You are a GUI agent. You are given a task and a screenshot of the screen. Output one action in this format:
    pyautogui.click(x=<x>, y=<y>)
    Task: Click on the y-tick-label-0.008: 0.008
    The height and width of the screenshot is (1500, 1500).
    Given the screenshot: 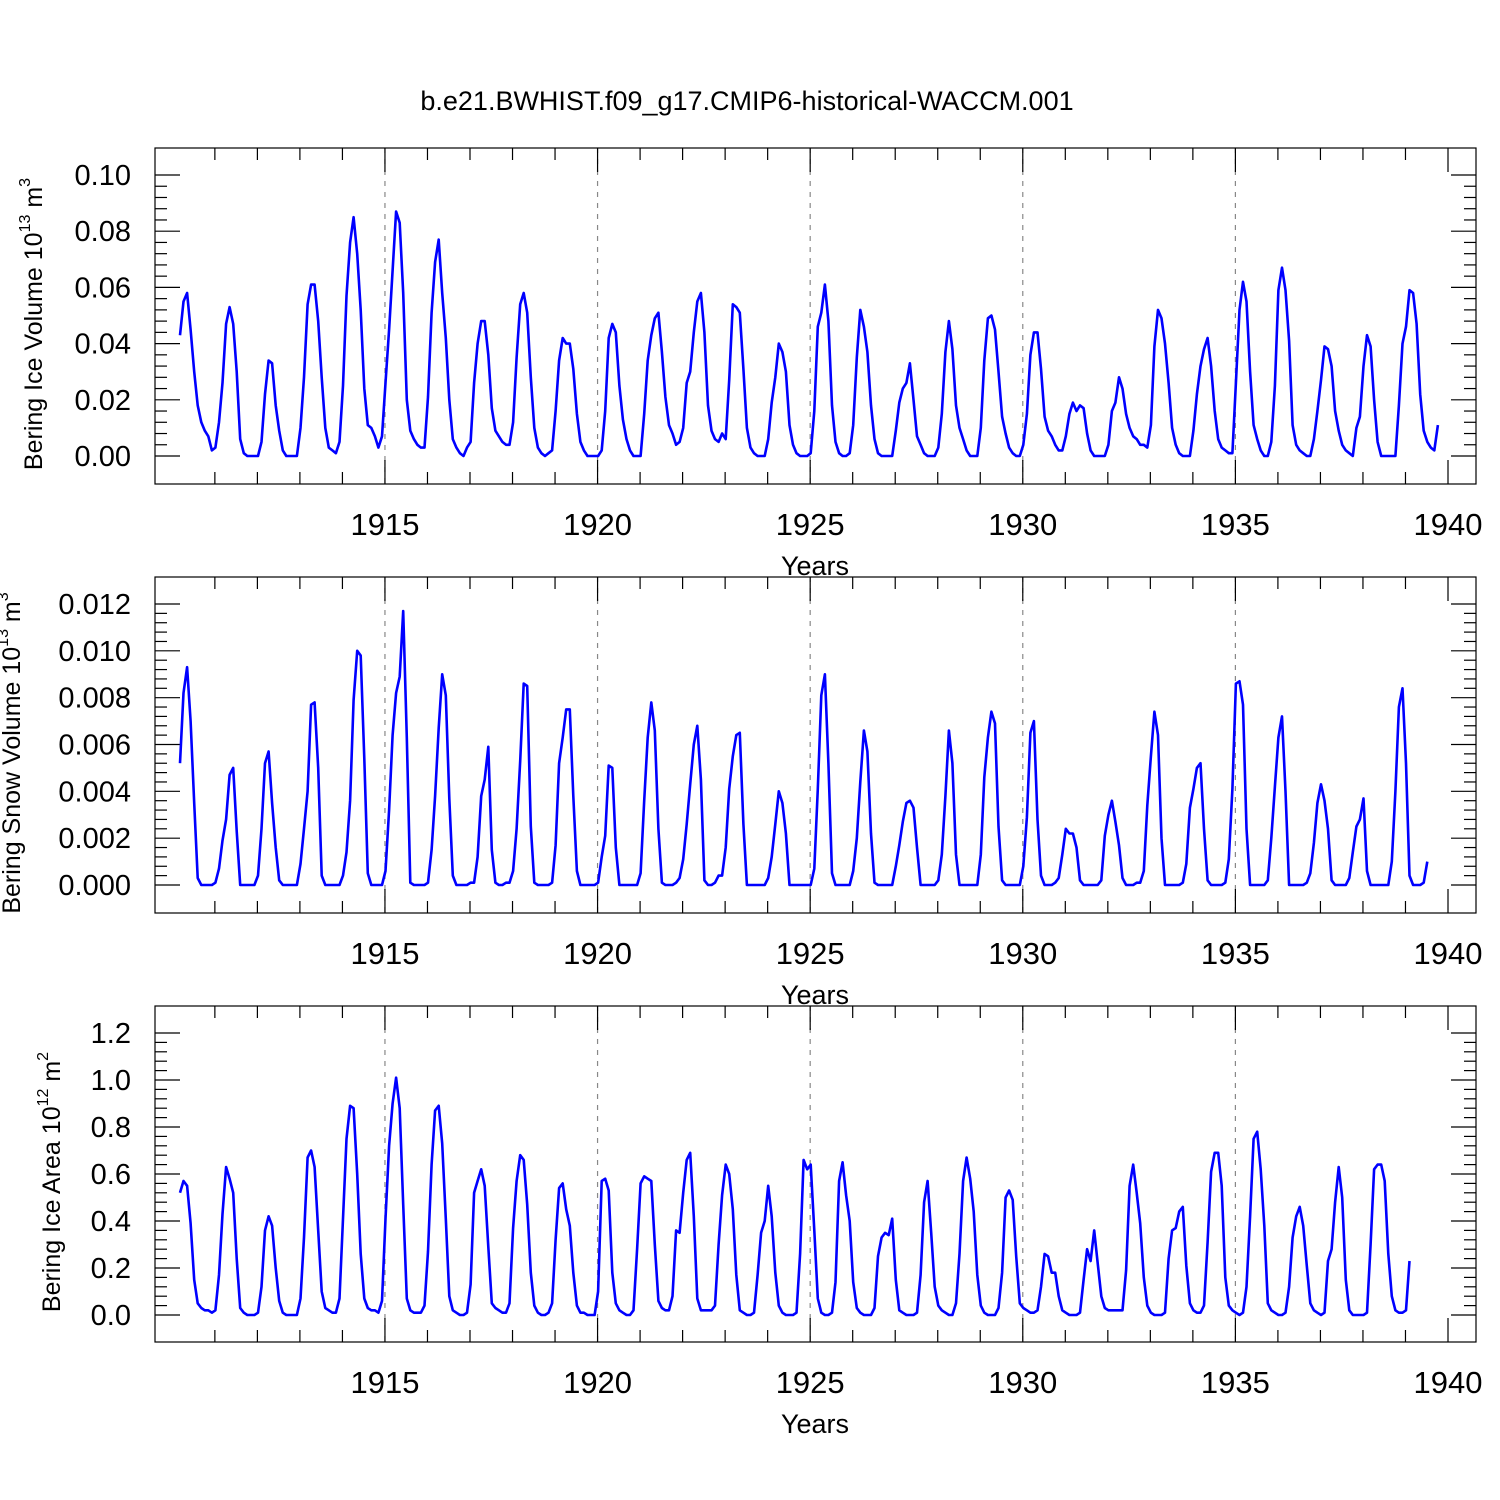 What is the action you would take?
    pyautogui.click(x=94, y=699)
    